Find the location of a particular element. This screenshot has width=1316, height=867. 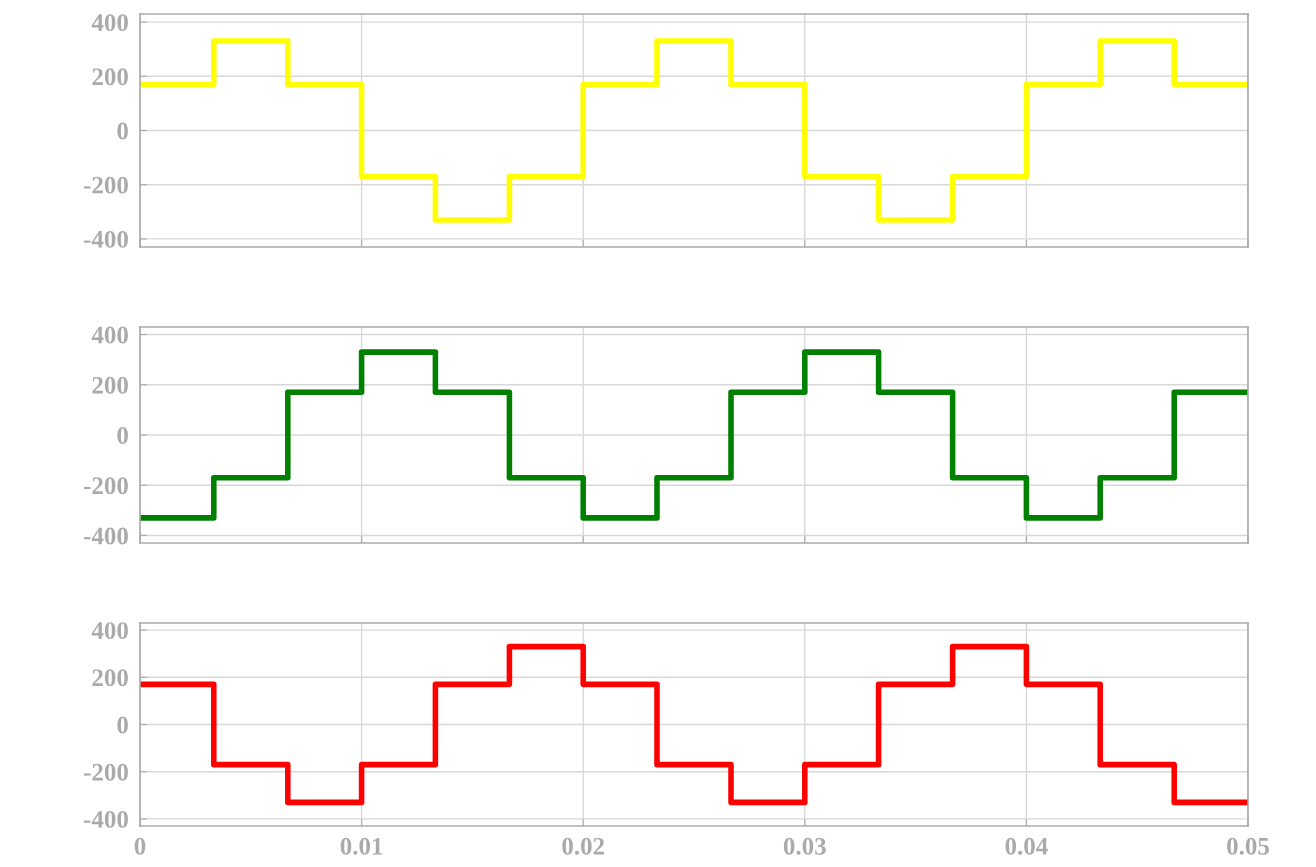

x-tick-label: 0 is located at coordinates (140, 846).